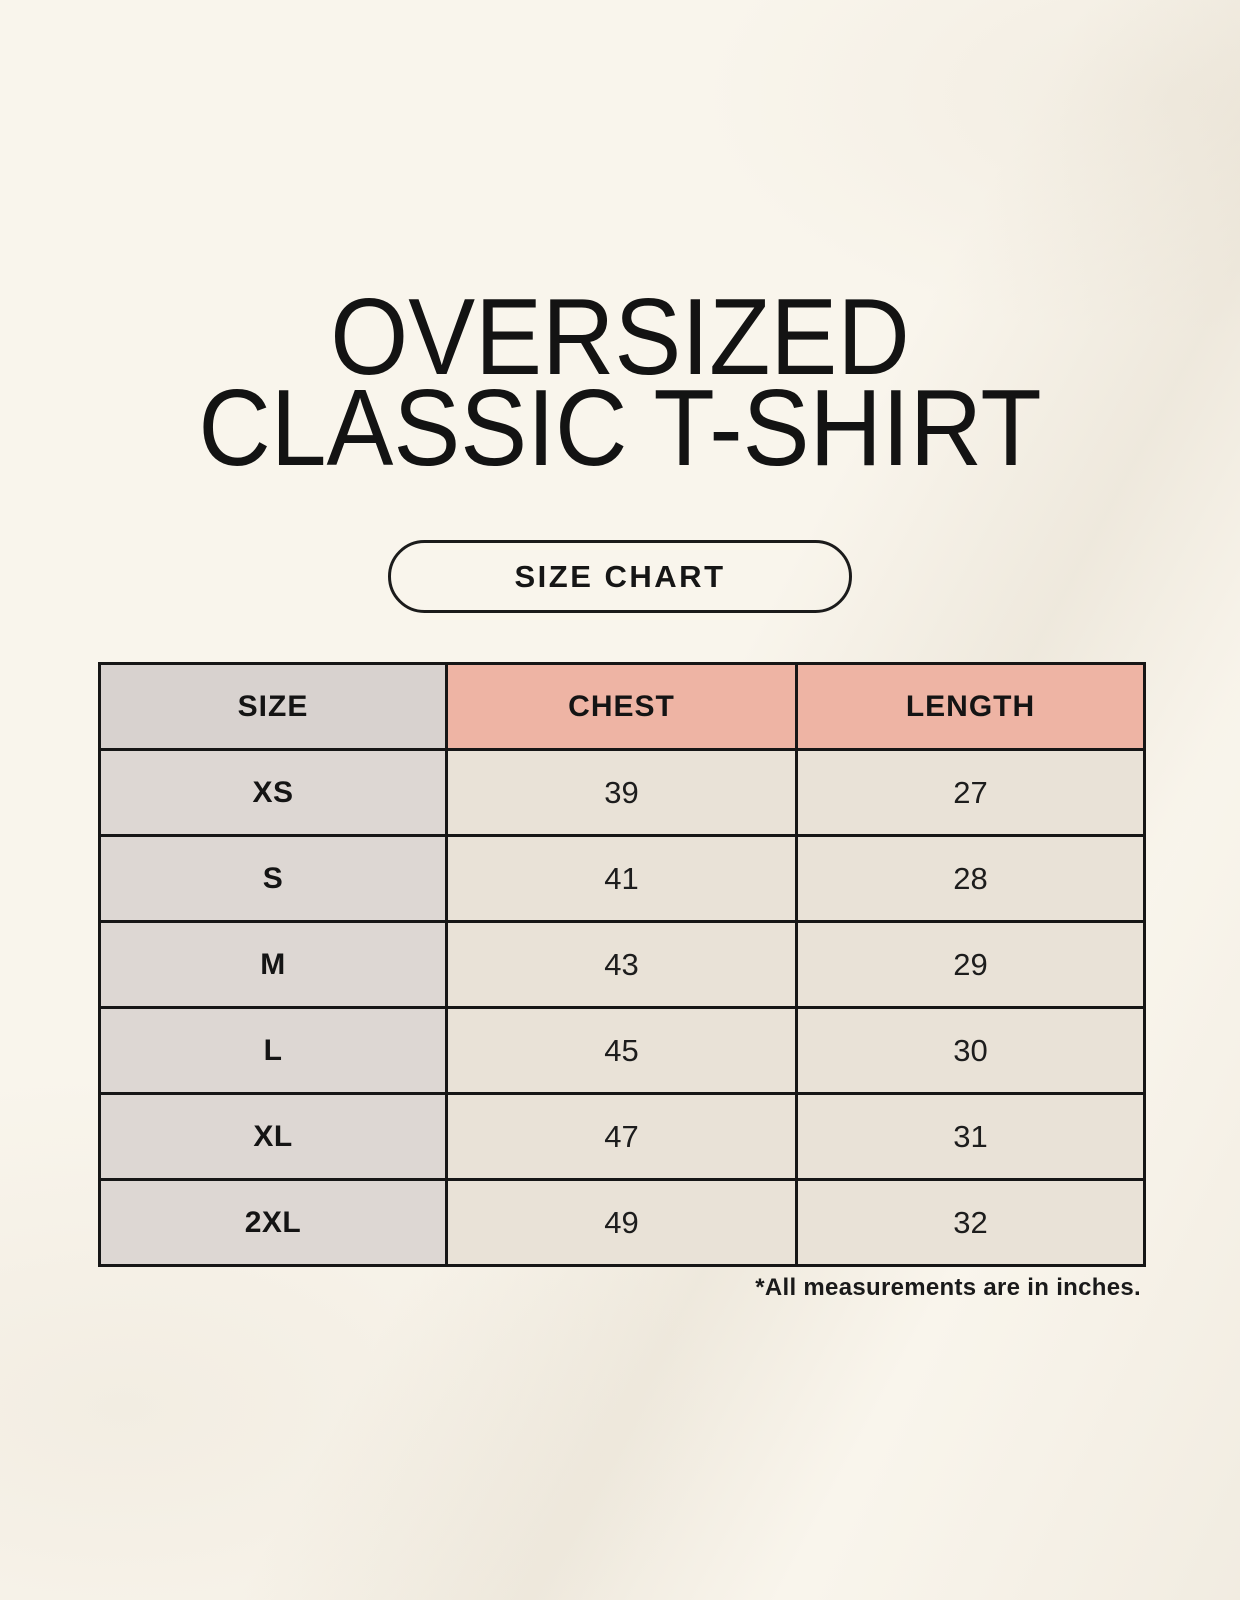 This screenshot has width=1240, height=1600. What do you see at coordinates (620, 428) in the screenshot?
I see `page-title-line-2: CLASSIC T-SHIRT` at bounding box center [620, 428].